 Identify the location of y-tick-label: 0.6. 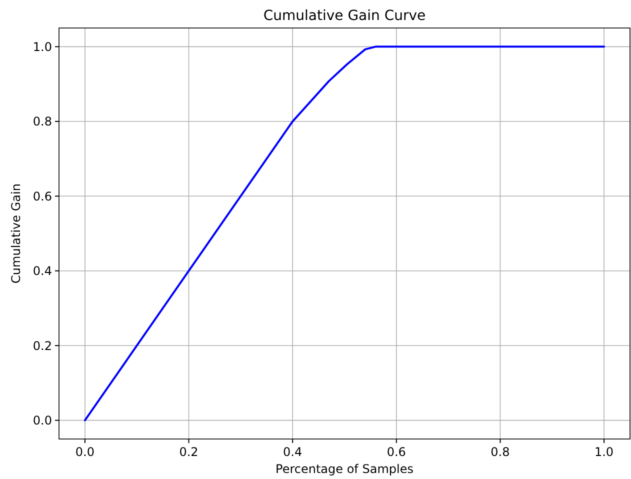
(42, 196).